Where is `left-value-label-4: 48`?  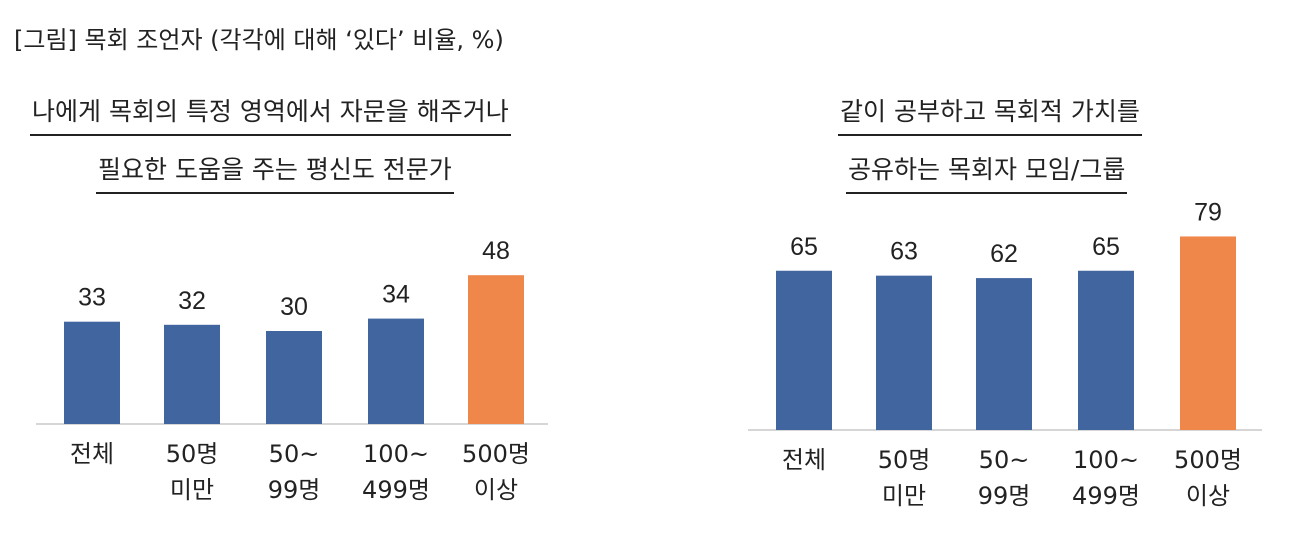
left-value-label-4: 48 is located at coordinates (496, 251).